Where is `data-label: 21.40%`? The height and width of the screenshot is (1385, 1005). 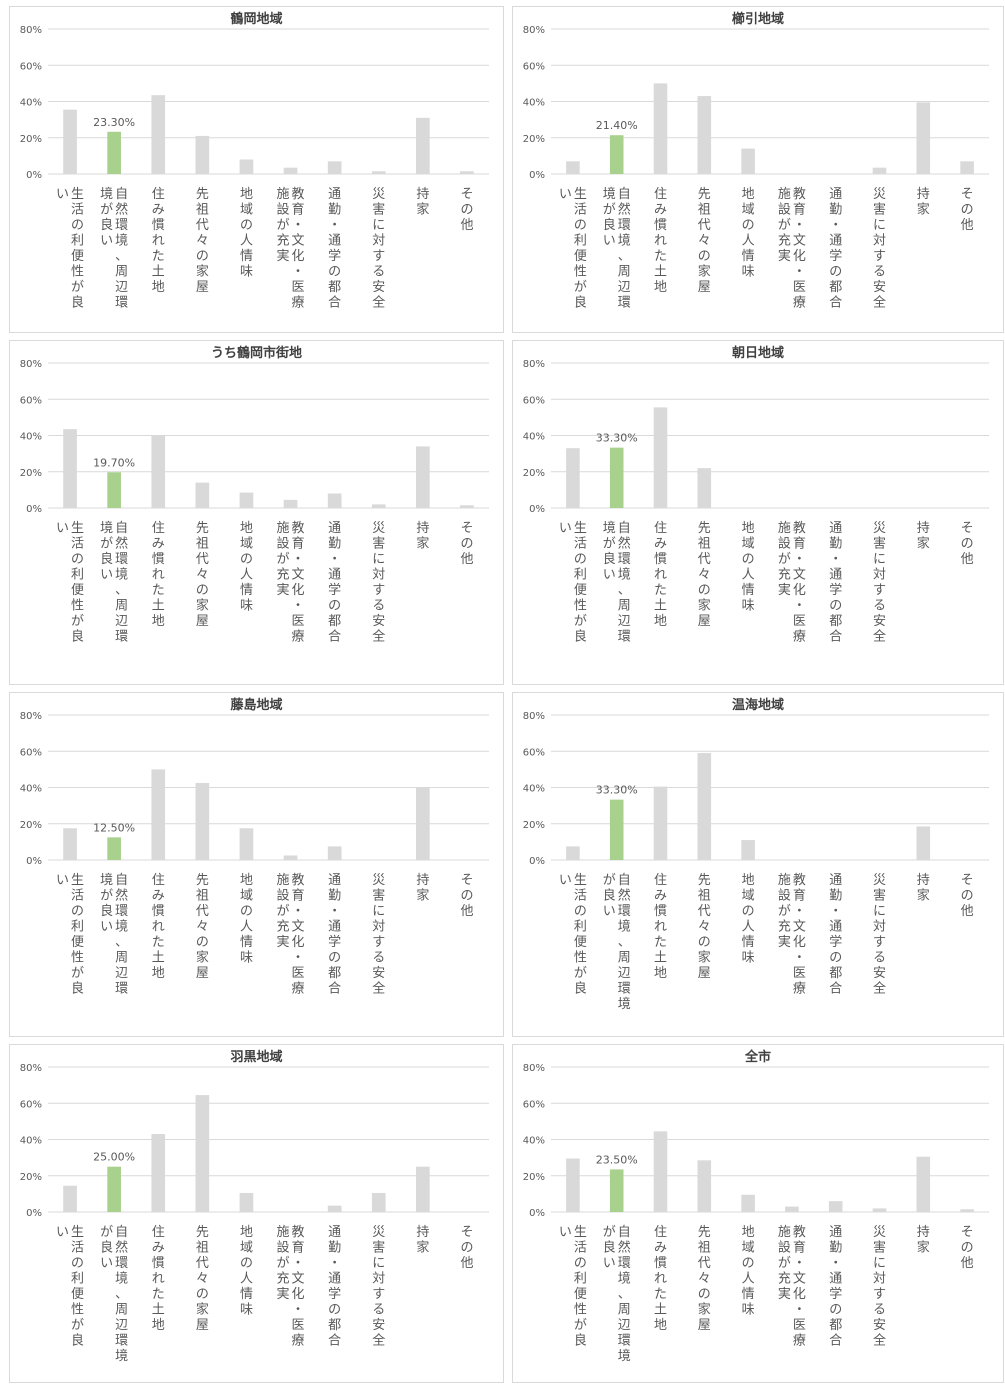 data-label: 21.40% is located at coordinates (617, 125).